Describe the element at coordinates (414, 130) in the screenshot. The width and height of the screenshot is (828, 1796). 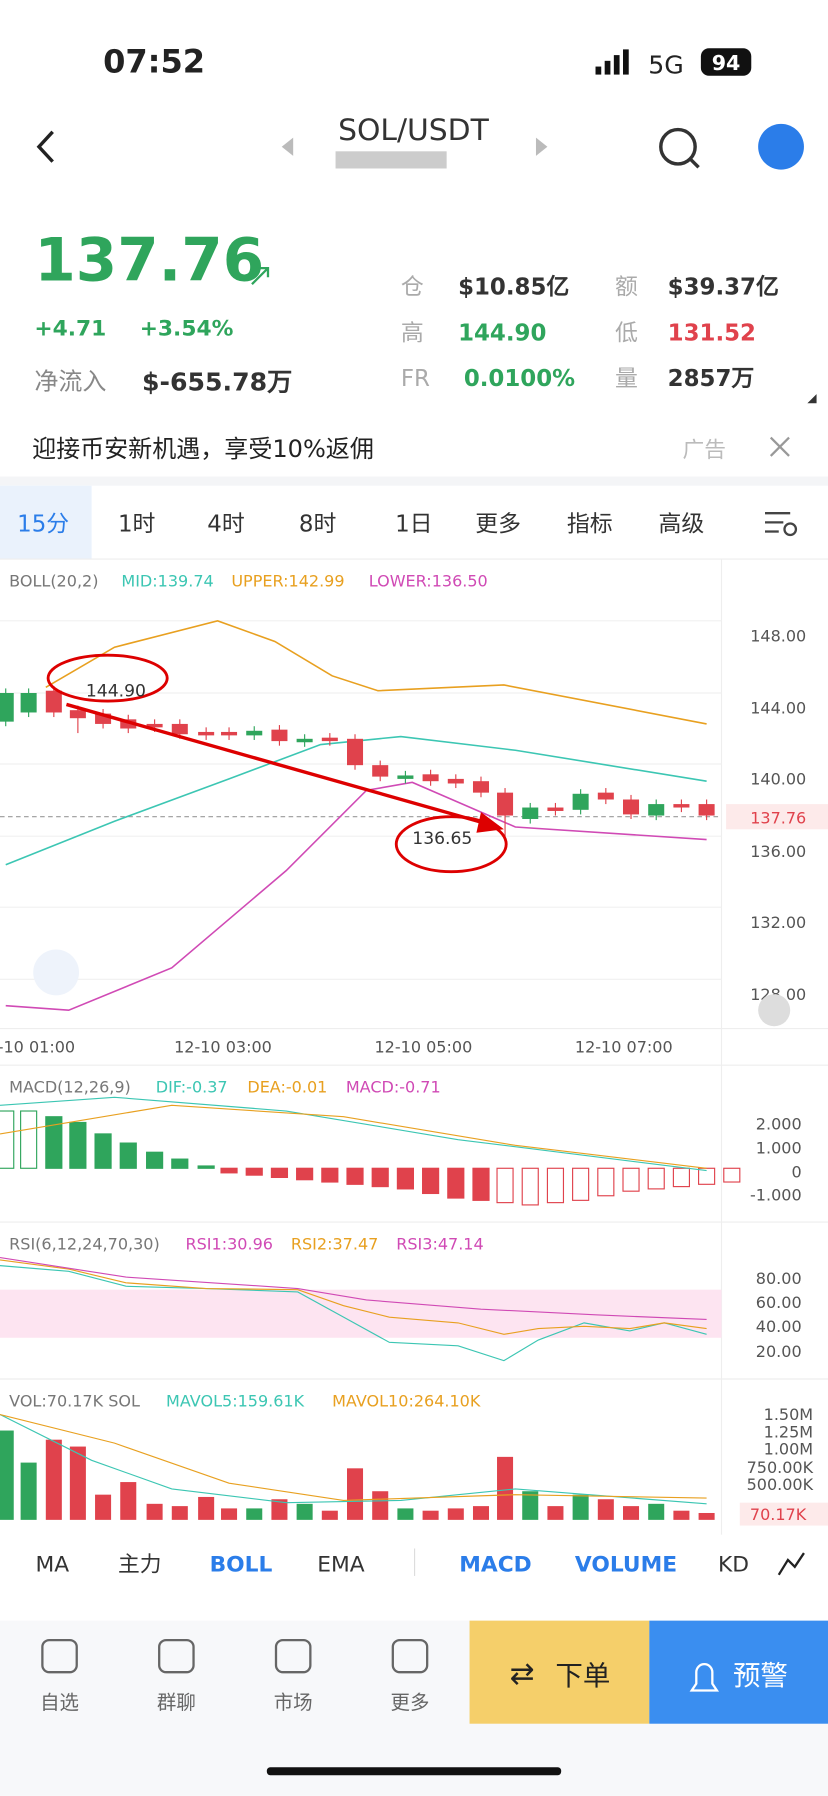
I see `pair: SOL/USDT` at that location.